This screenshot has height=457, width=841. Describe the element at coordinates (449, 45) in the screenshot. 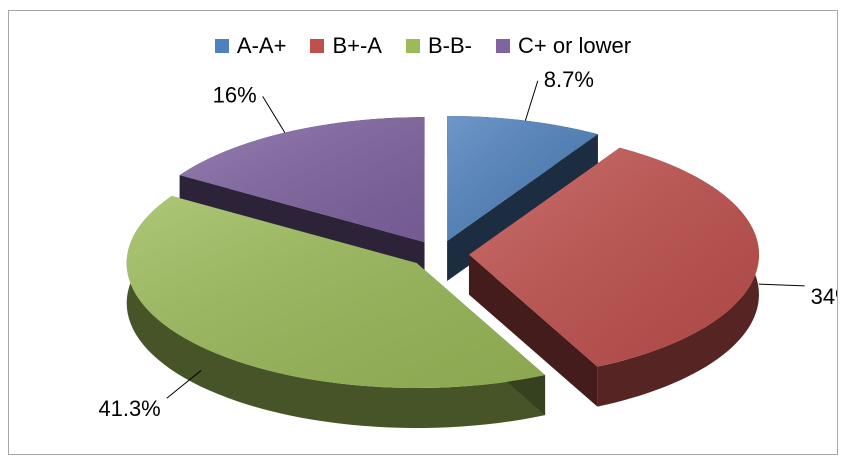

I see `legend-label-c: B-B-` at that location.